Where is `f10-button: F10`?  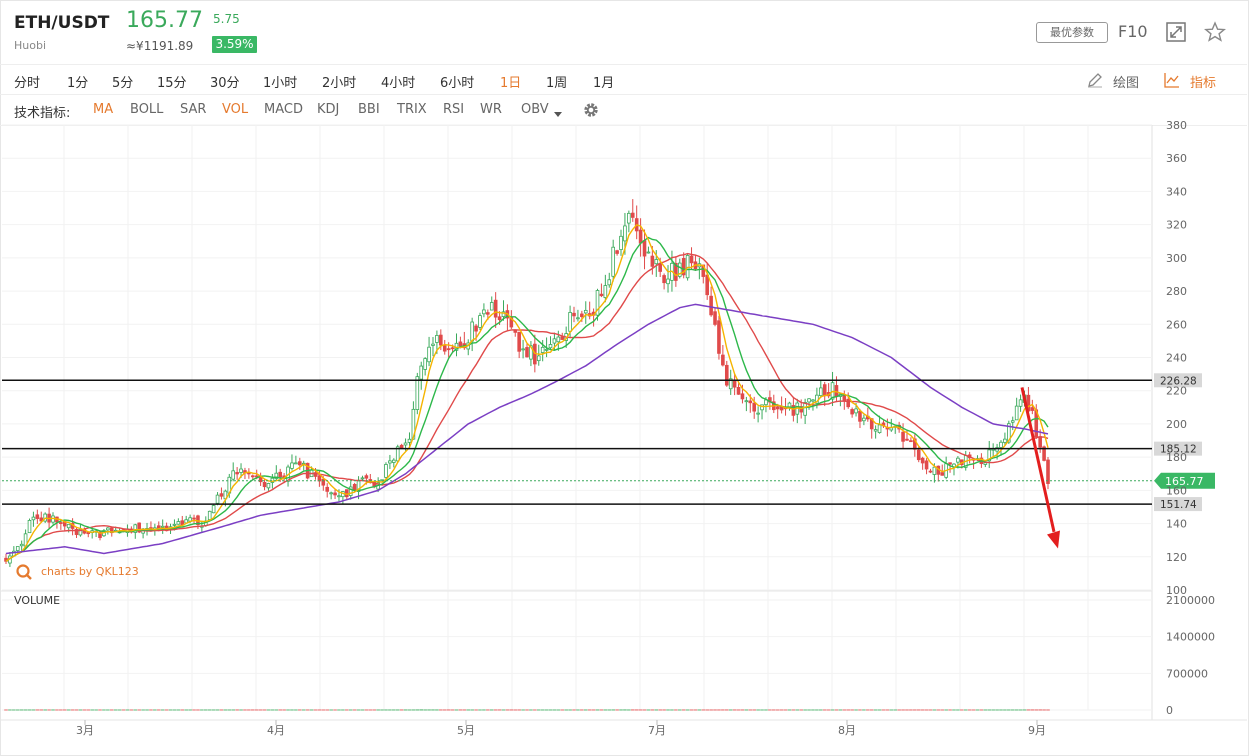
f10-button: F10 is located at coordinates (1133, 31).